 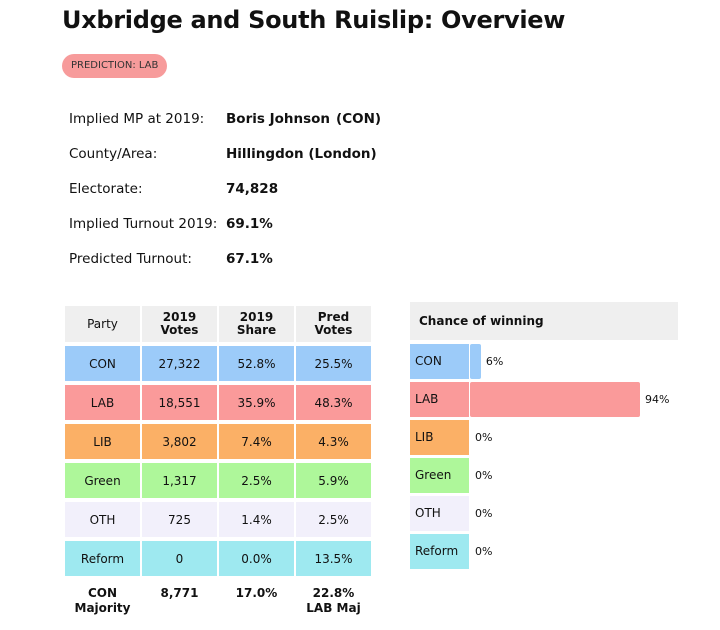 What do you see at coordinates (359, 119) in the screenshot?
I see `mp-party: (CON)` at bounding box center [359, 119].